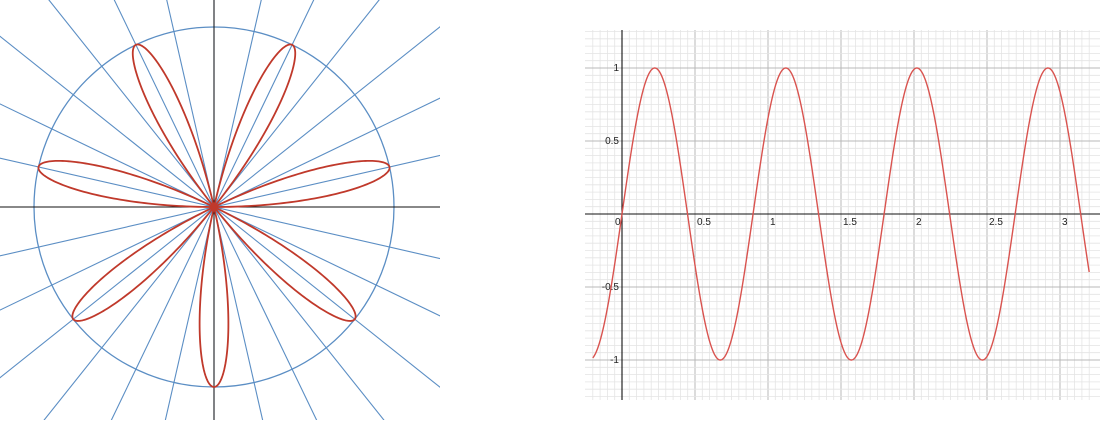 This screenshot has height=425, width=1100. Describe the element at coordinates (612, 141) in the screenshot. I see `y-tick-label: 0.5` at that location.